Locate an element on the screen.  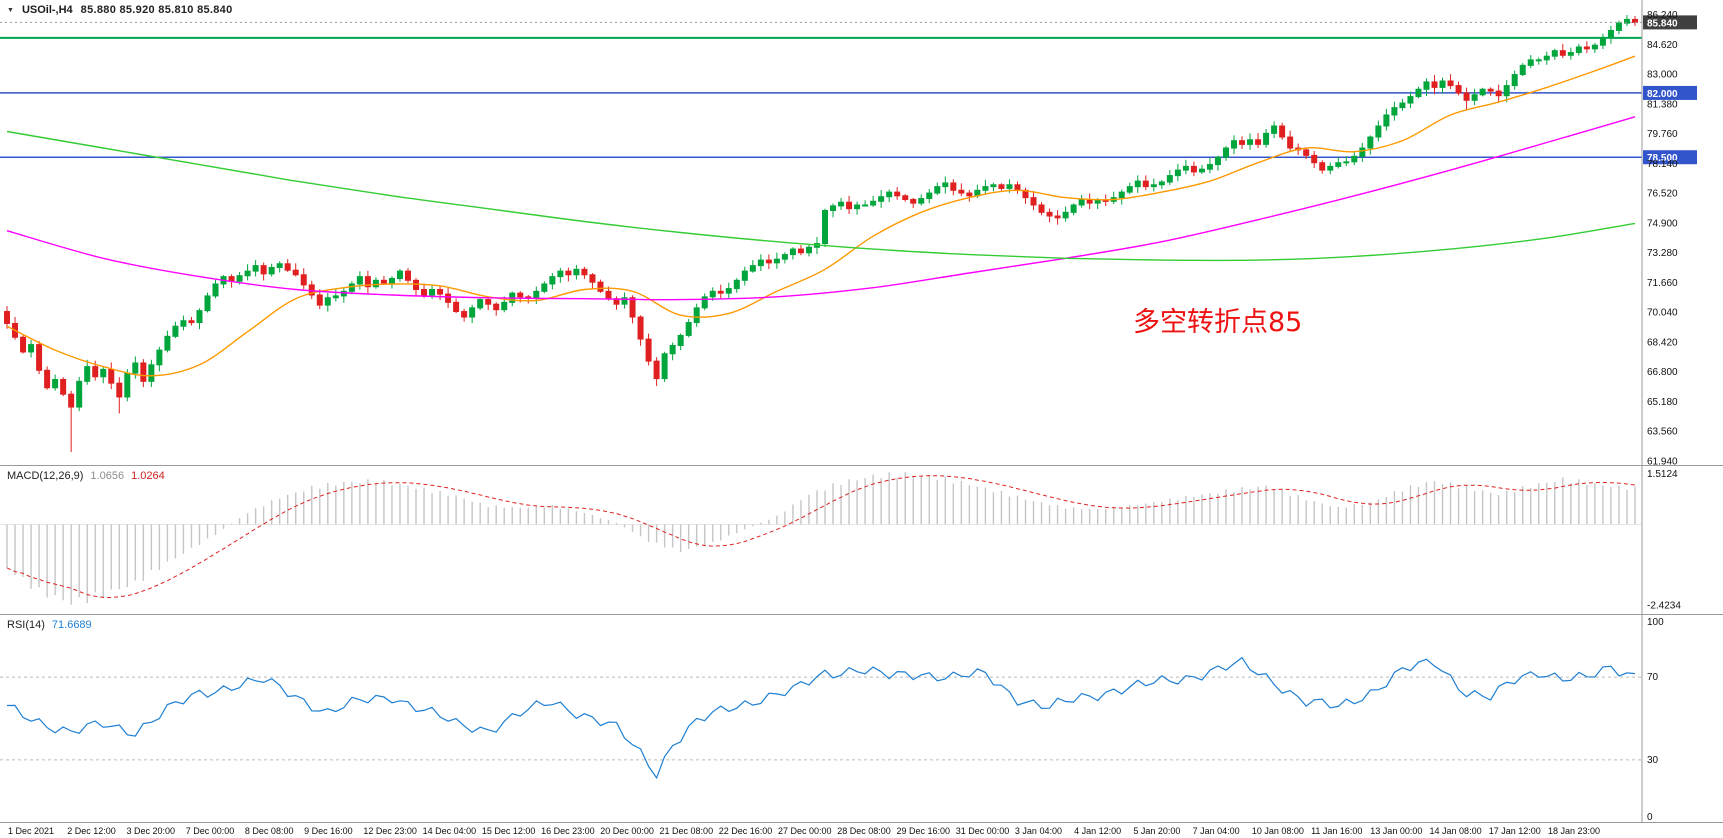
rsi-indicator-label: RSI(14) 71.6689 is located at coordinates (49, 625).